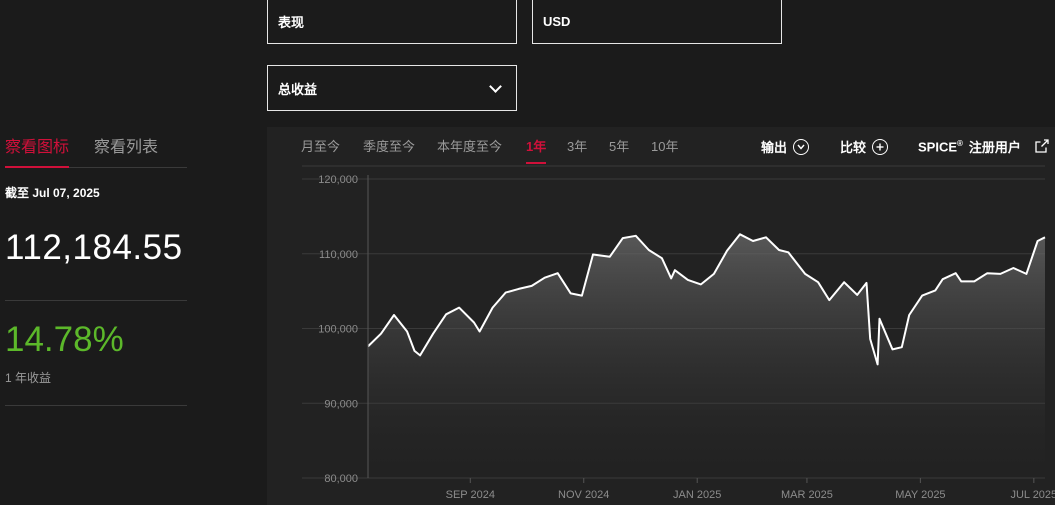  Describe the element at coordinates (28, 378) in the screenshot. I see `return-label: 1 年收益` at that location.